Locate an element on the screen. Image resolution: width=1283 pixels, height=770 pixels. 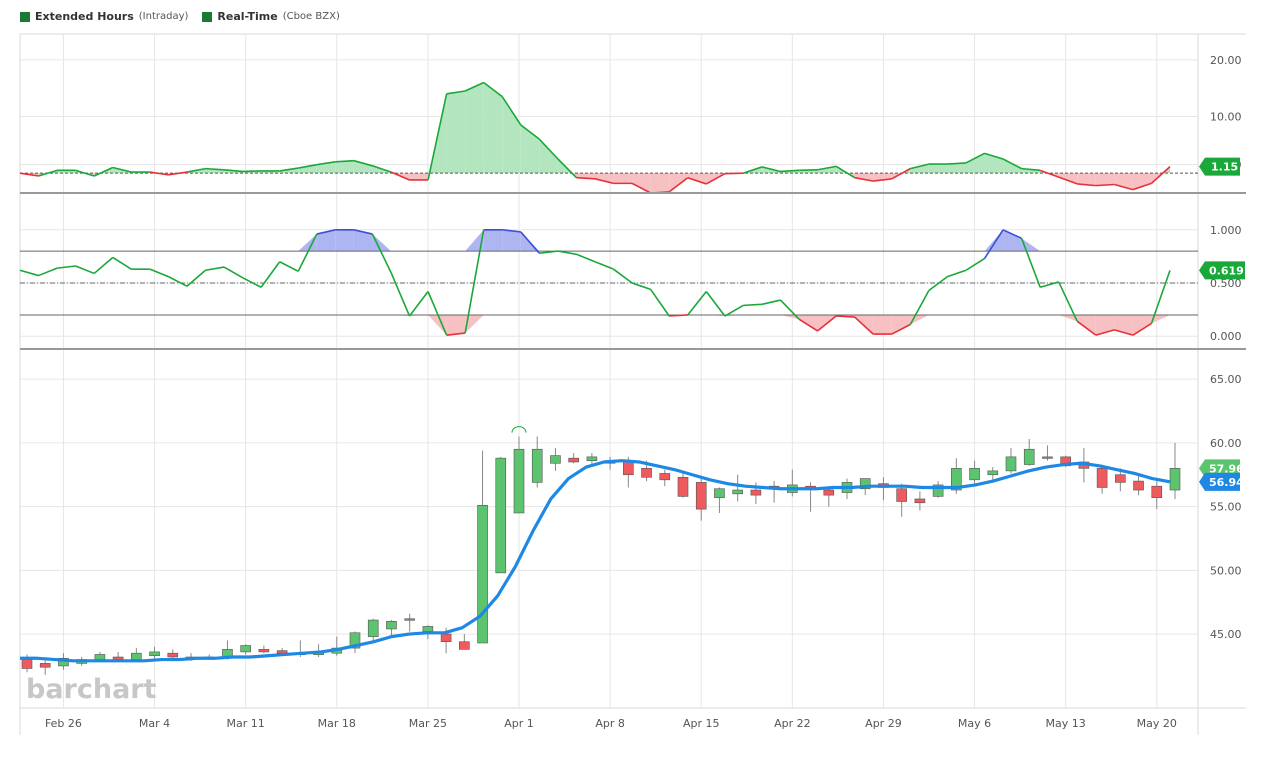
ma-value-badge is located at coordinates (1219, 481).